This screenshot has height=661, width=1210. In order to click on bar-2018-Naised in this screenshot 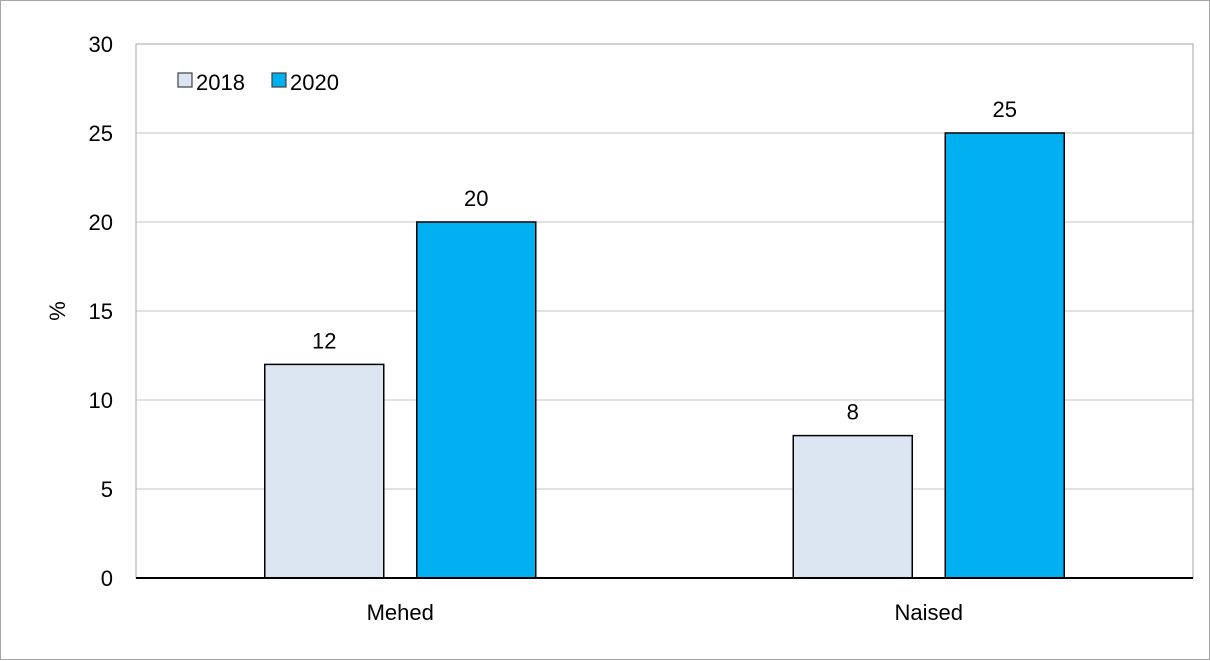, I will do `click(852, 506)`.